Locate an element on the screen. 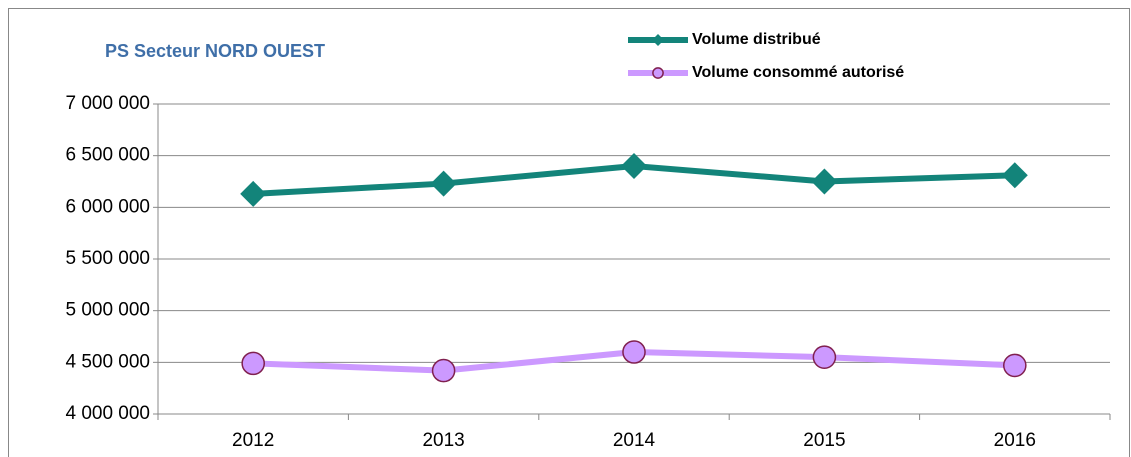 Image resolution: width=1131 pixels, height=457 pixels. y-tick-label: 7 000 000 is located at coordinates (107, 103).